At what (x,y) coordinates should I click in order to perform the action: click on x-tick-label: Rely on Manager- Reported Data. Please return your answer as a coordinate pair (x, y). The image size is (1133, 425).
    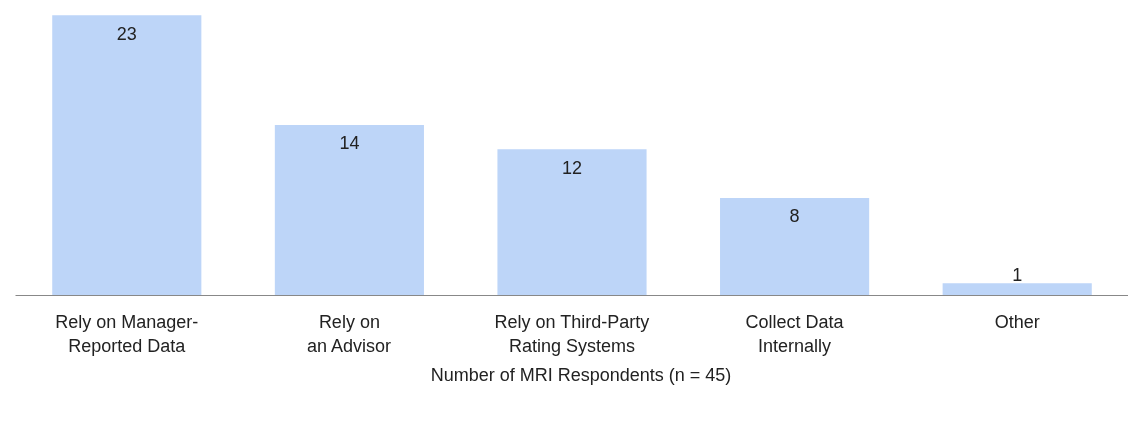
    Looking at the image, I should click on (127, 333).